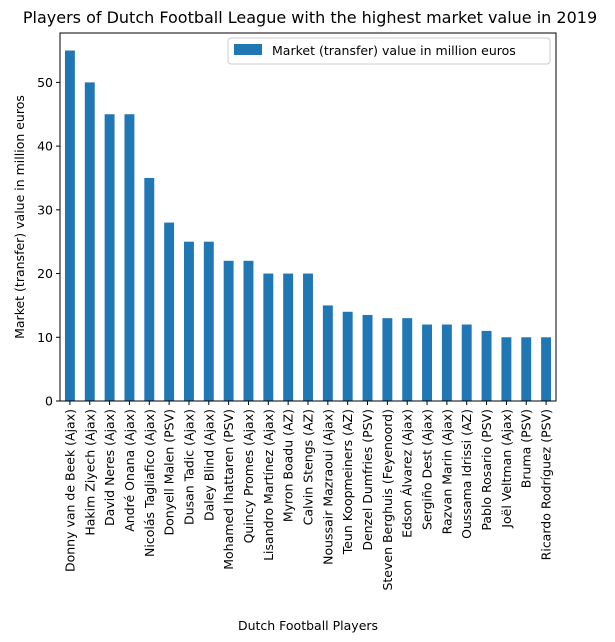  What do you see at coordinates (208, 465) in the screenshot?
I see `x-tick-label: Daley Blind (Ajax)` at bounding box center [208, 465].